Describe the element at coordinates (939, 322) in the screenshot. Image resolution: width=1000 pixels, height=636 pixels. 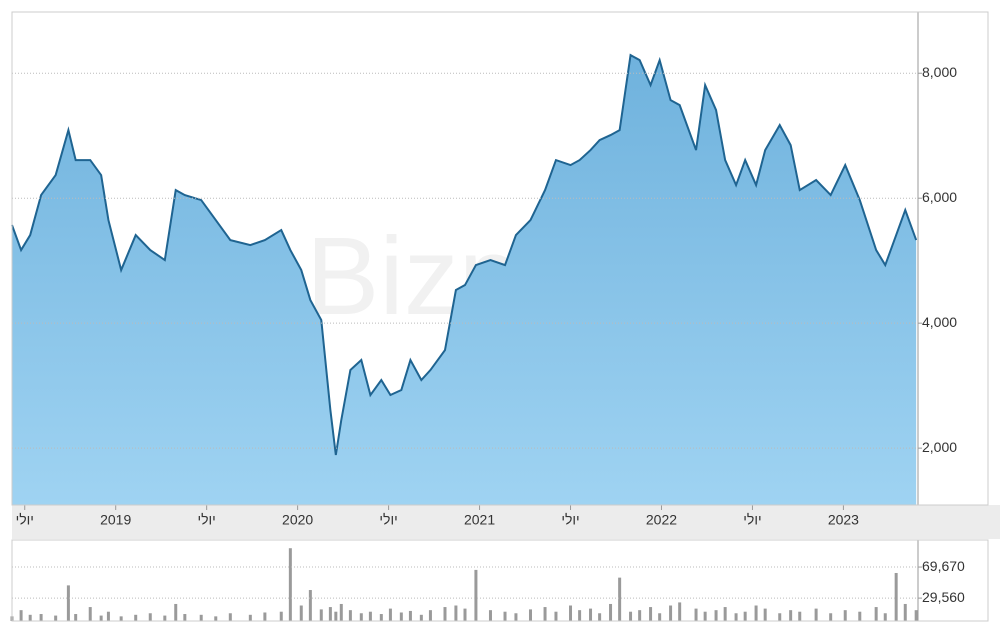
I see `y-tick-label: 4,000` at that location.